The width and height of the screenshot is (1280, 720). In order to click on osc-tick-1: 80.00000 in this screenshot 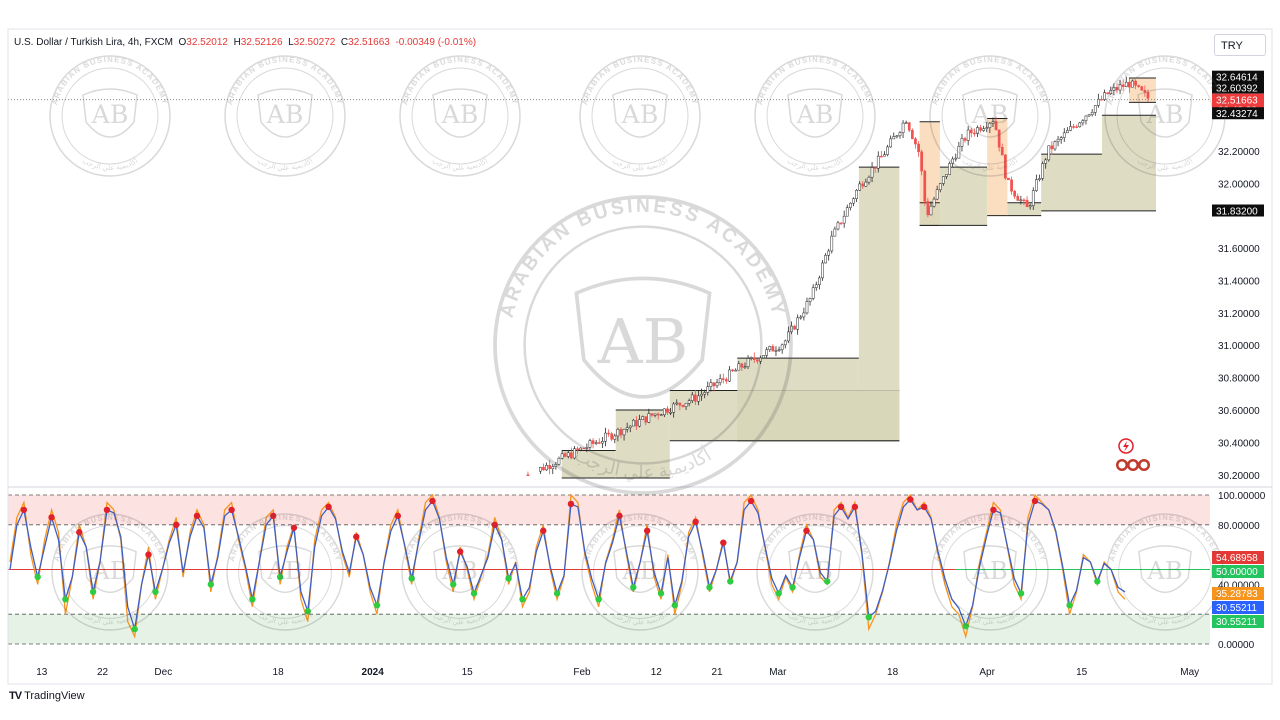, I will do `click(1239, 526)`.